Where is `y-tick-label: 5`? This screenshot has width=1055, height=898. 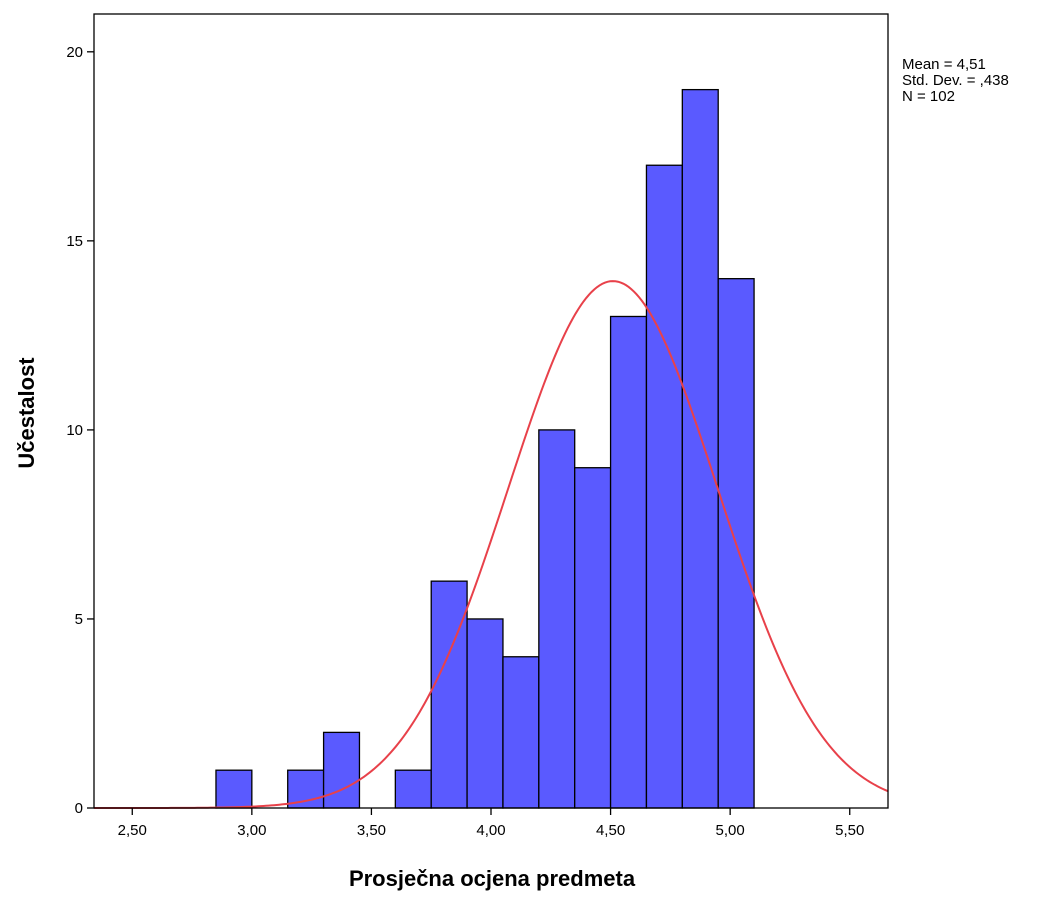
y-tick-label: 5 is located at coordinates (79, 619).